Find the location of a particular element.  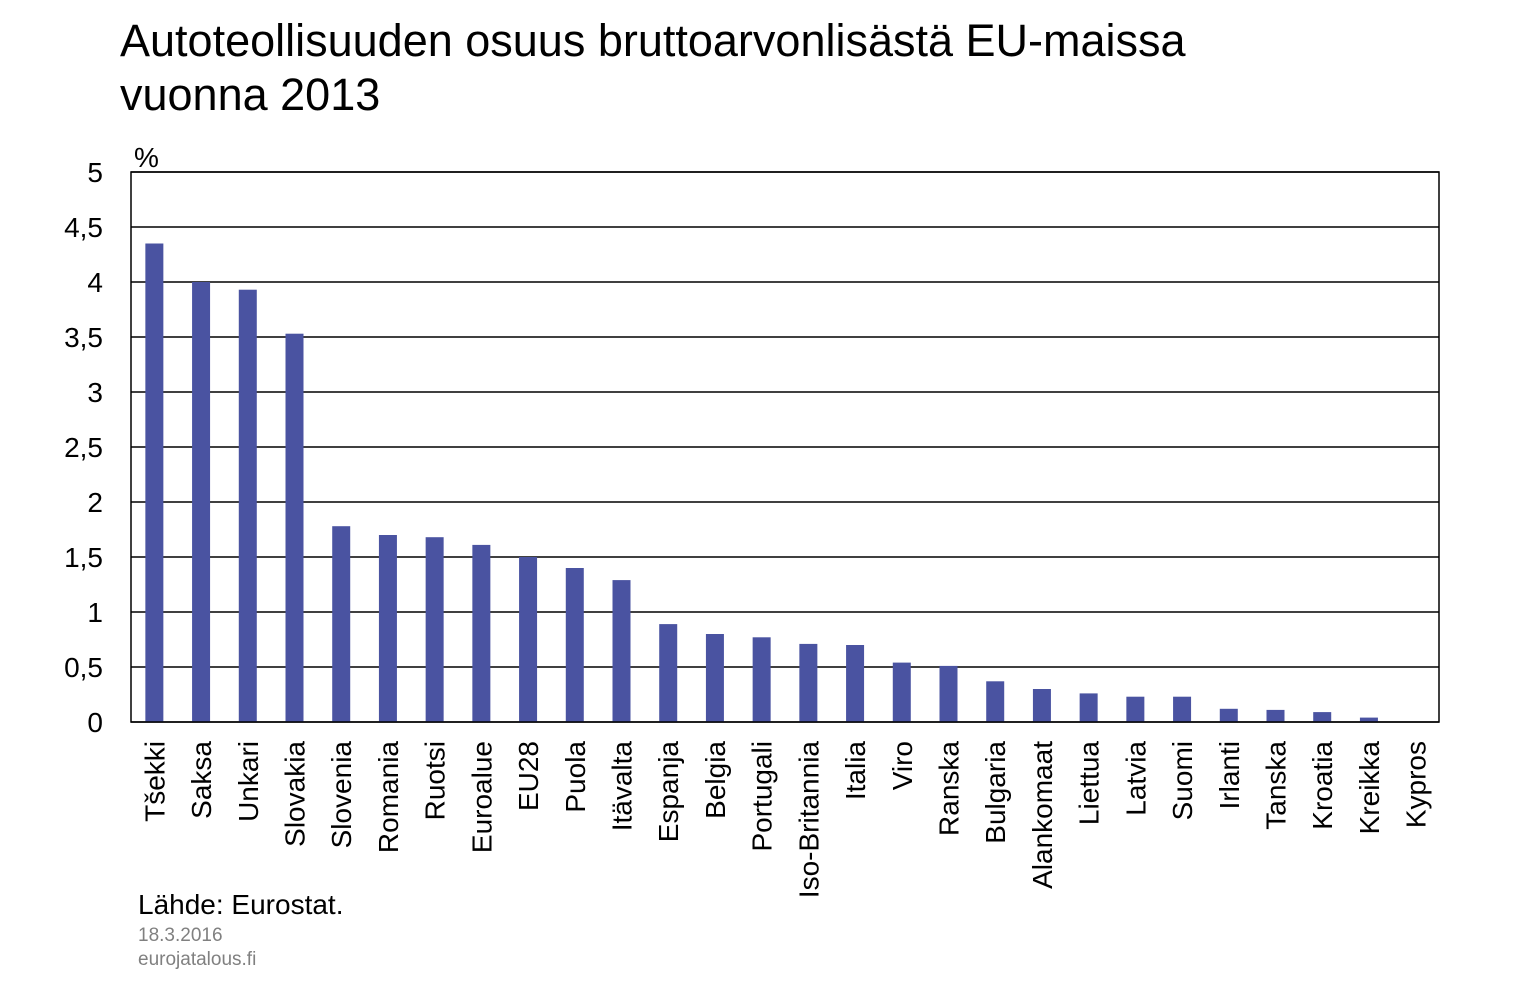

x-category-label: Kroatia is located at coordinates (1322, 785).